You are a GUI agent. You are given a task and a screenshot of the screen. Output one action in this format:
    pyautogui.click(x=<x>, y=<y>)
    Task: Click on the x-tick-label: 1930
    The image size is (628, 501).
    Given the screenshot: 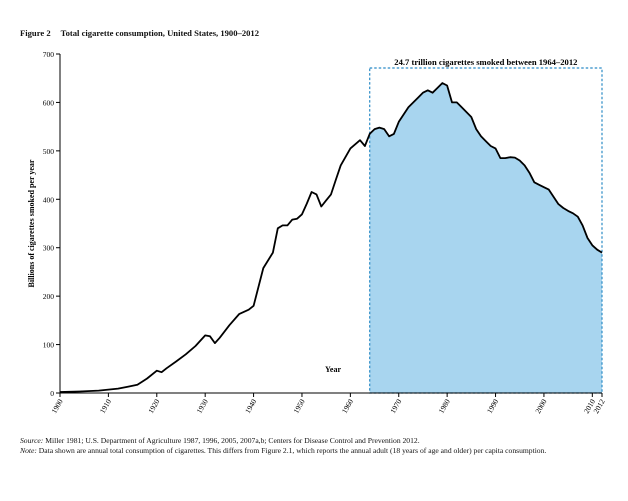 What is the action you would take?
    pyautogui.click(x=202, y=406)
    